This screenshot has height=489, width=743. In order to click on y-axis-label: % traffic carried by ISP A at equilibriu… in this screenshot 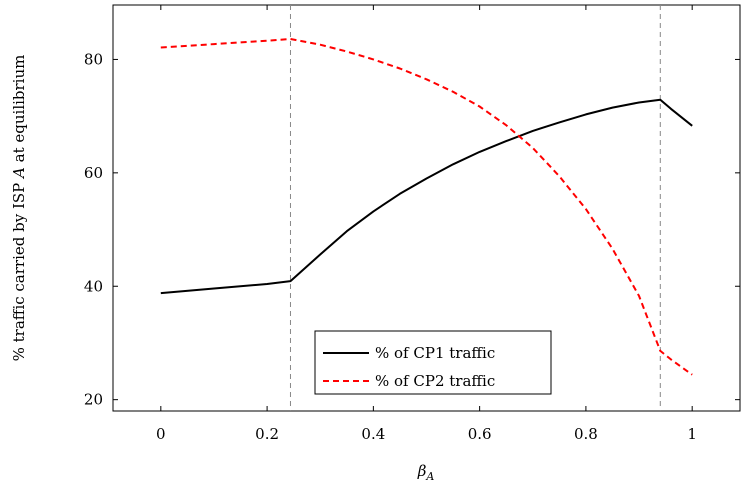, I will do `click(19, 208)`.